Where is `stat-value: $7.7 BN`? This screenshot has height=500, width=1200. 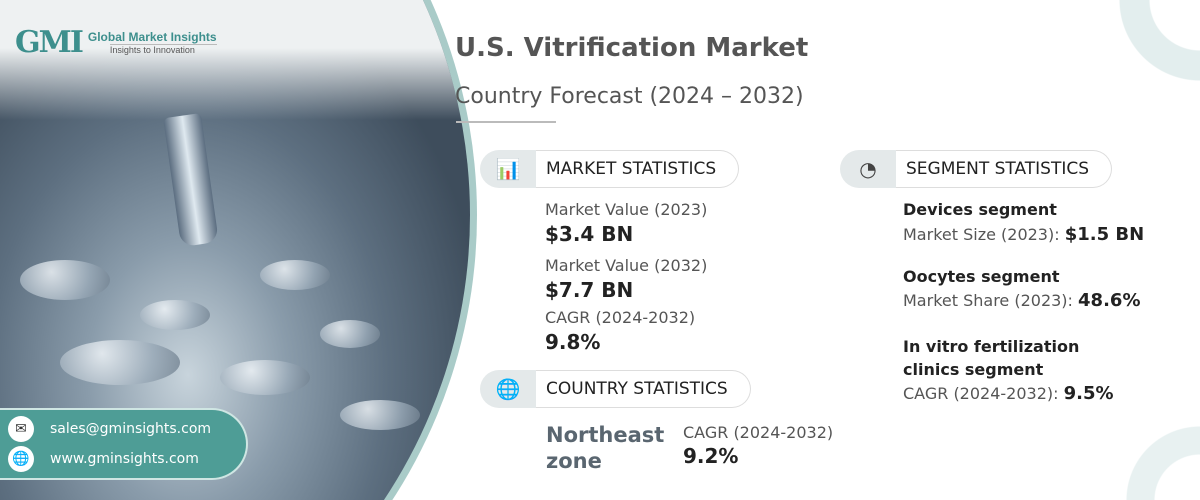 stat-value: $7.7 BN is located at coordinates (589, 290).